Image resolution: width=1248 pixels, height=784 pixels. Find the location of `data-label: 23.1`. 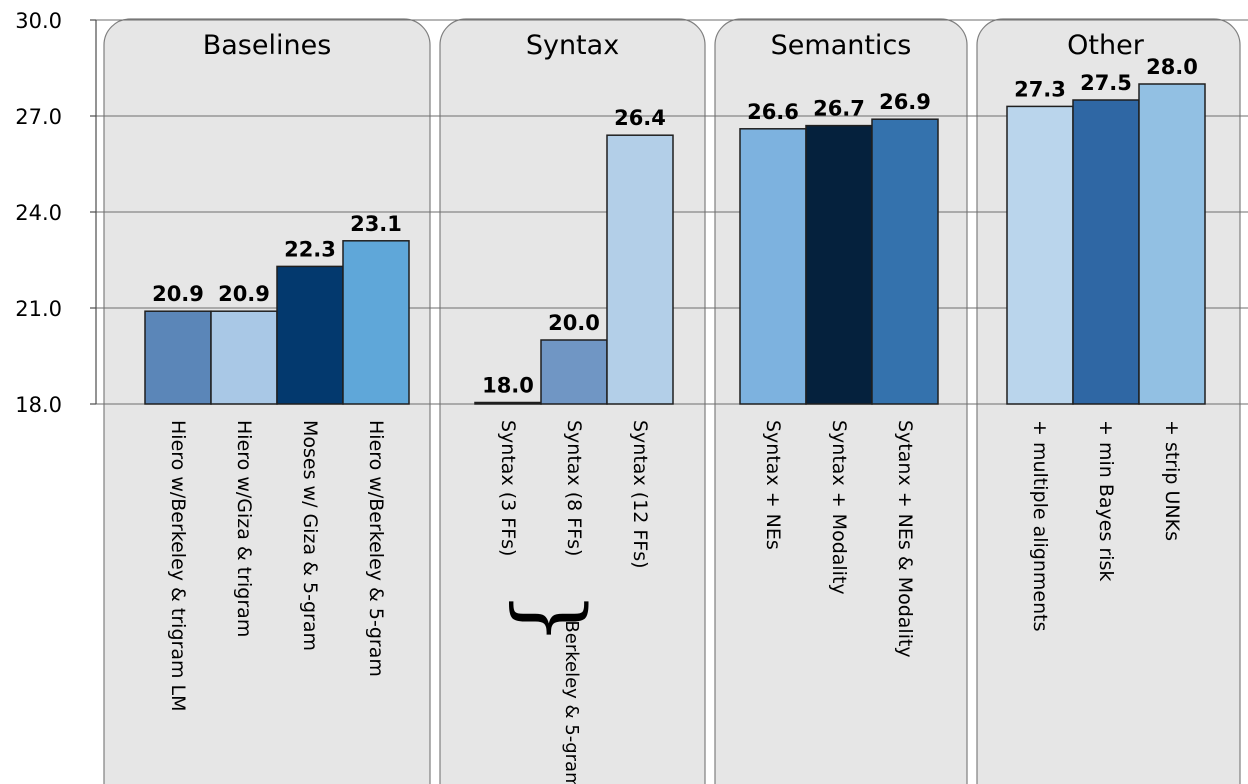

data-label: 23.1 is located at coordinates (376, 224).